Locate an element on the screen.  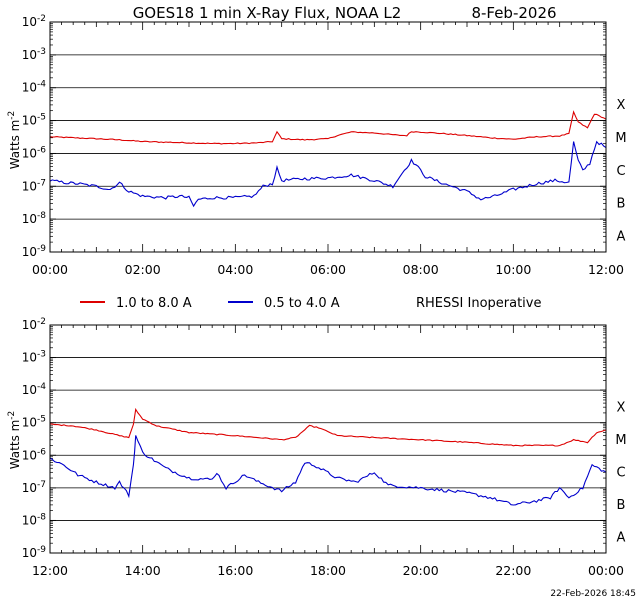
y-tick-label-top: 10⁻⁶ is located at coordinates (34, 152).